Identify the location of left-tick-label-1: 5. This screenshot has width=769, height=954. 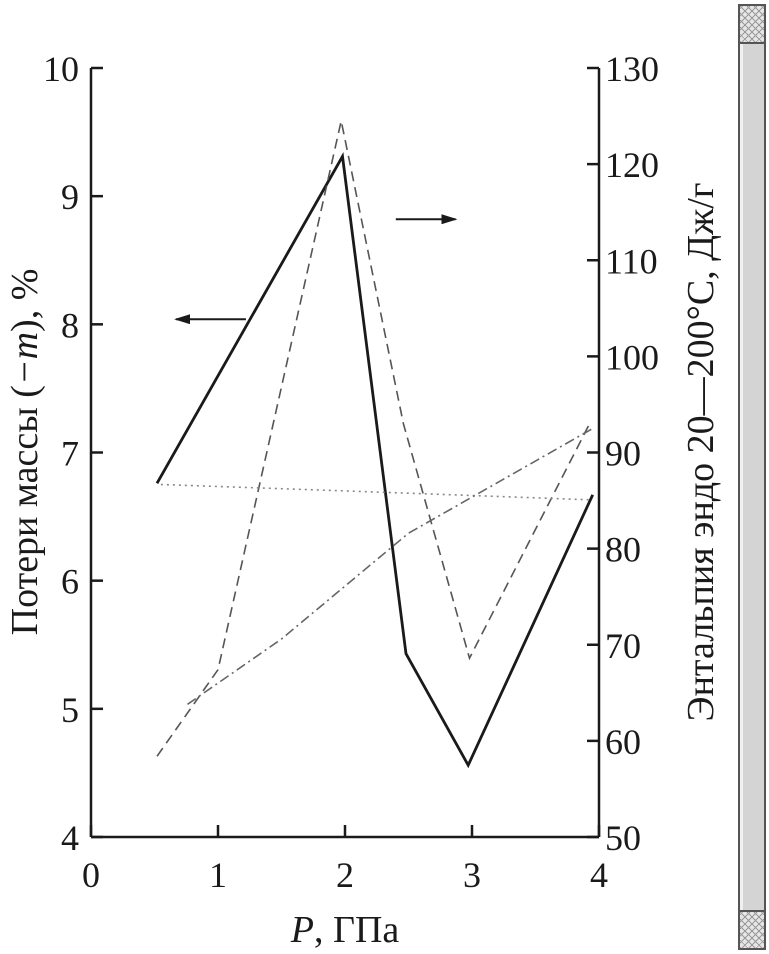
(70, 710).